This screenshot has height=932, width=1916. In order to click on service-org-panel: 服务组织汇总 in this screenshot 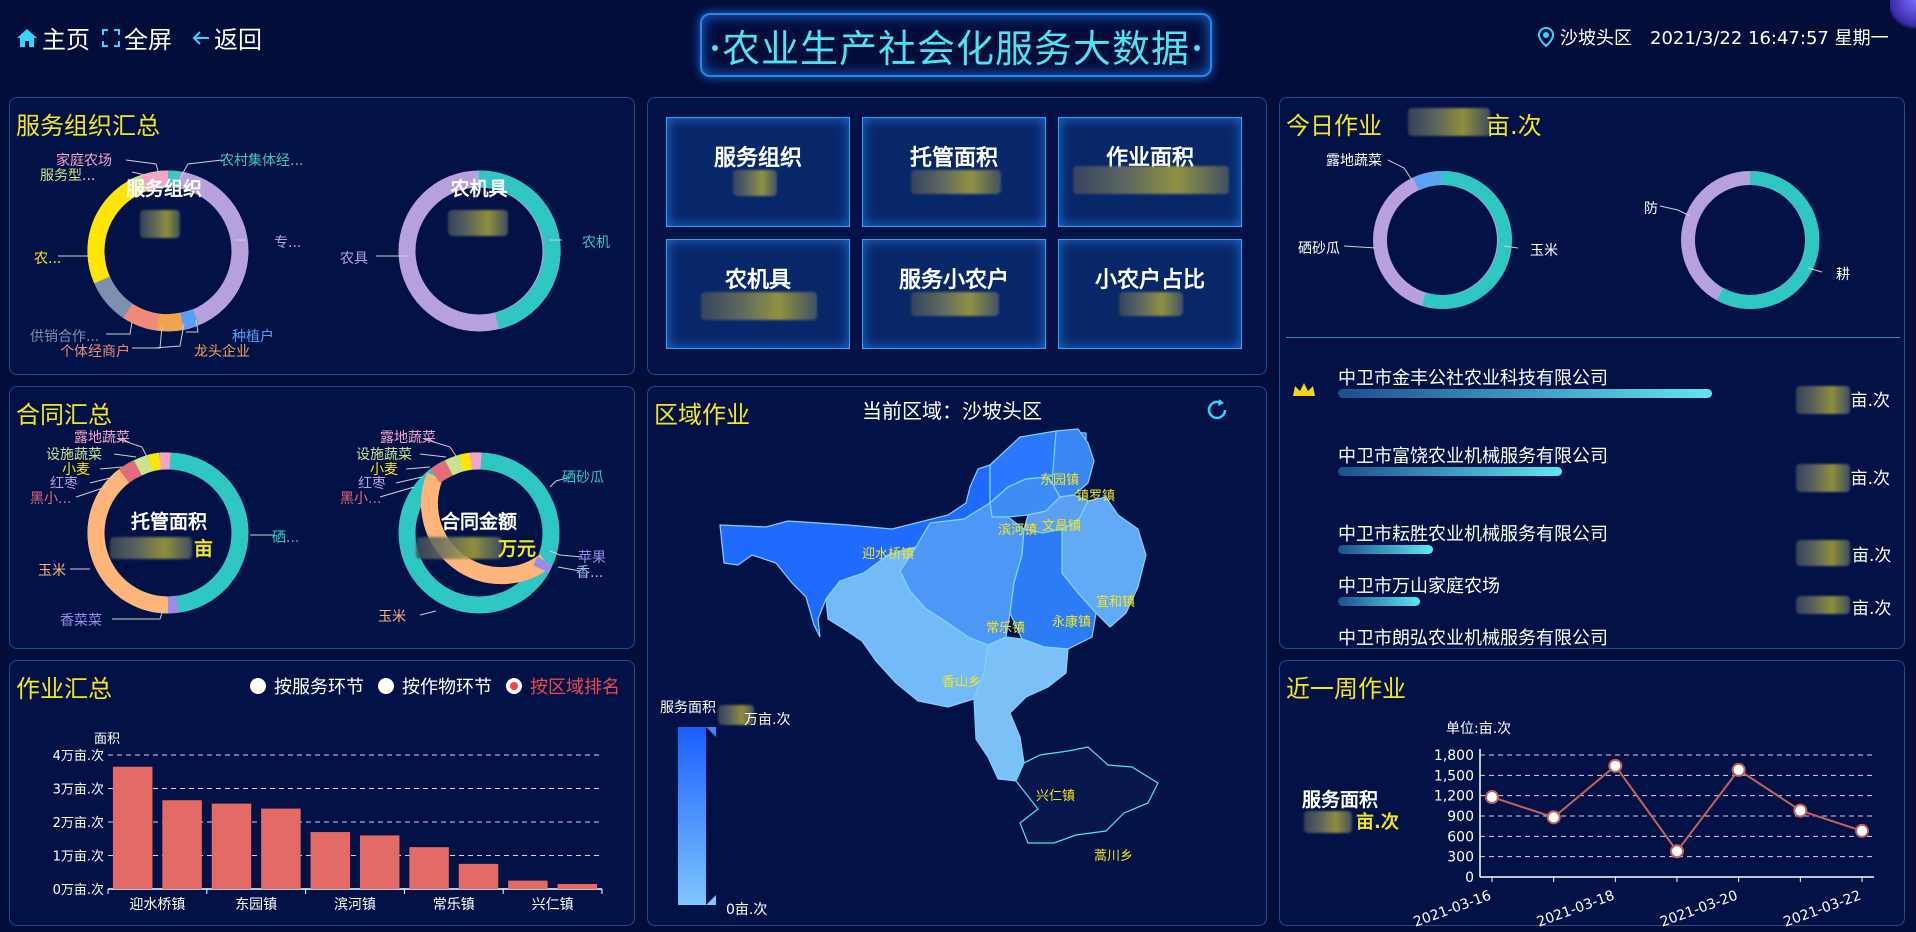, I will do `click(322, 236)`.